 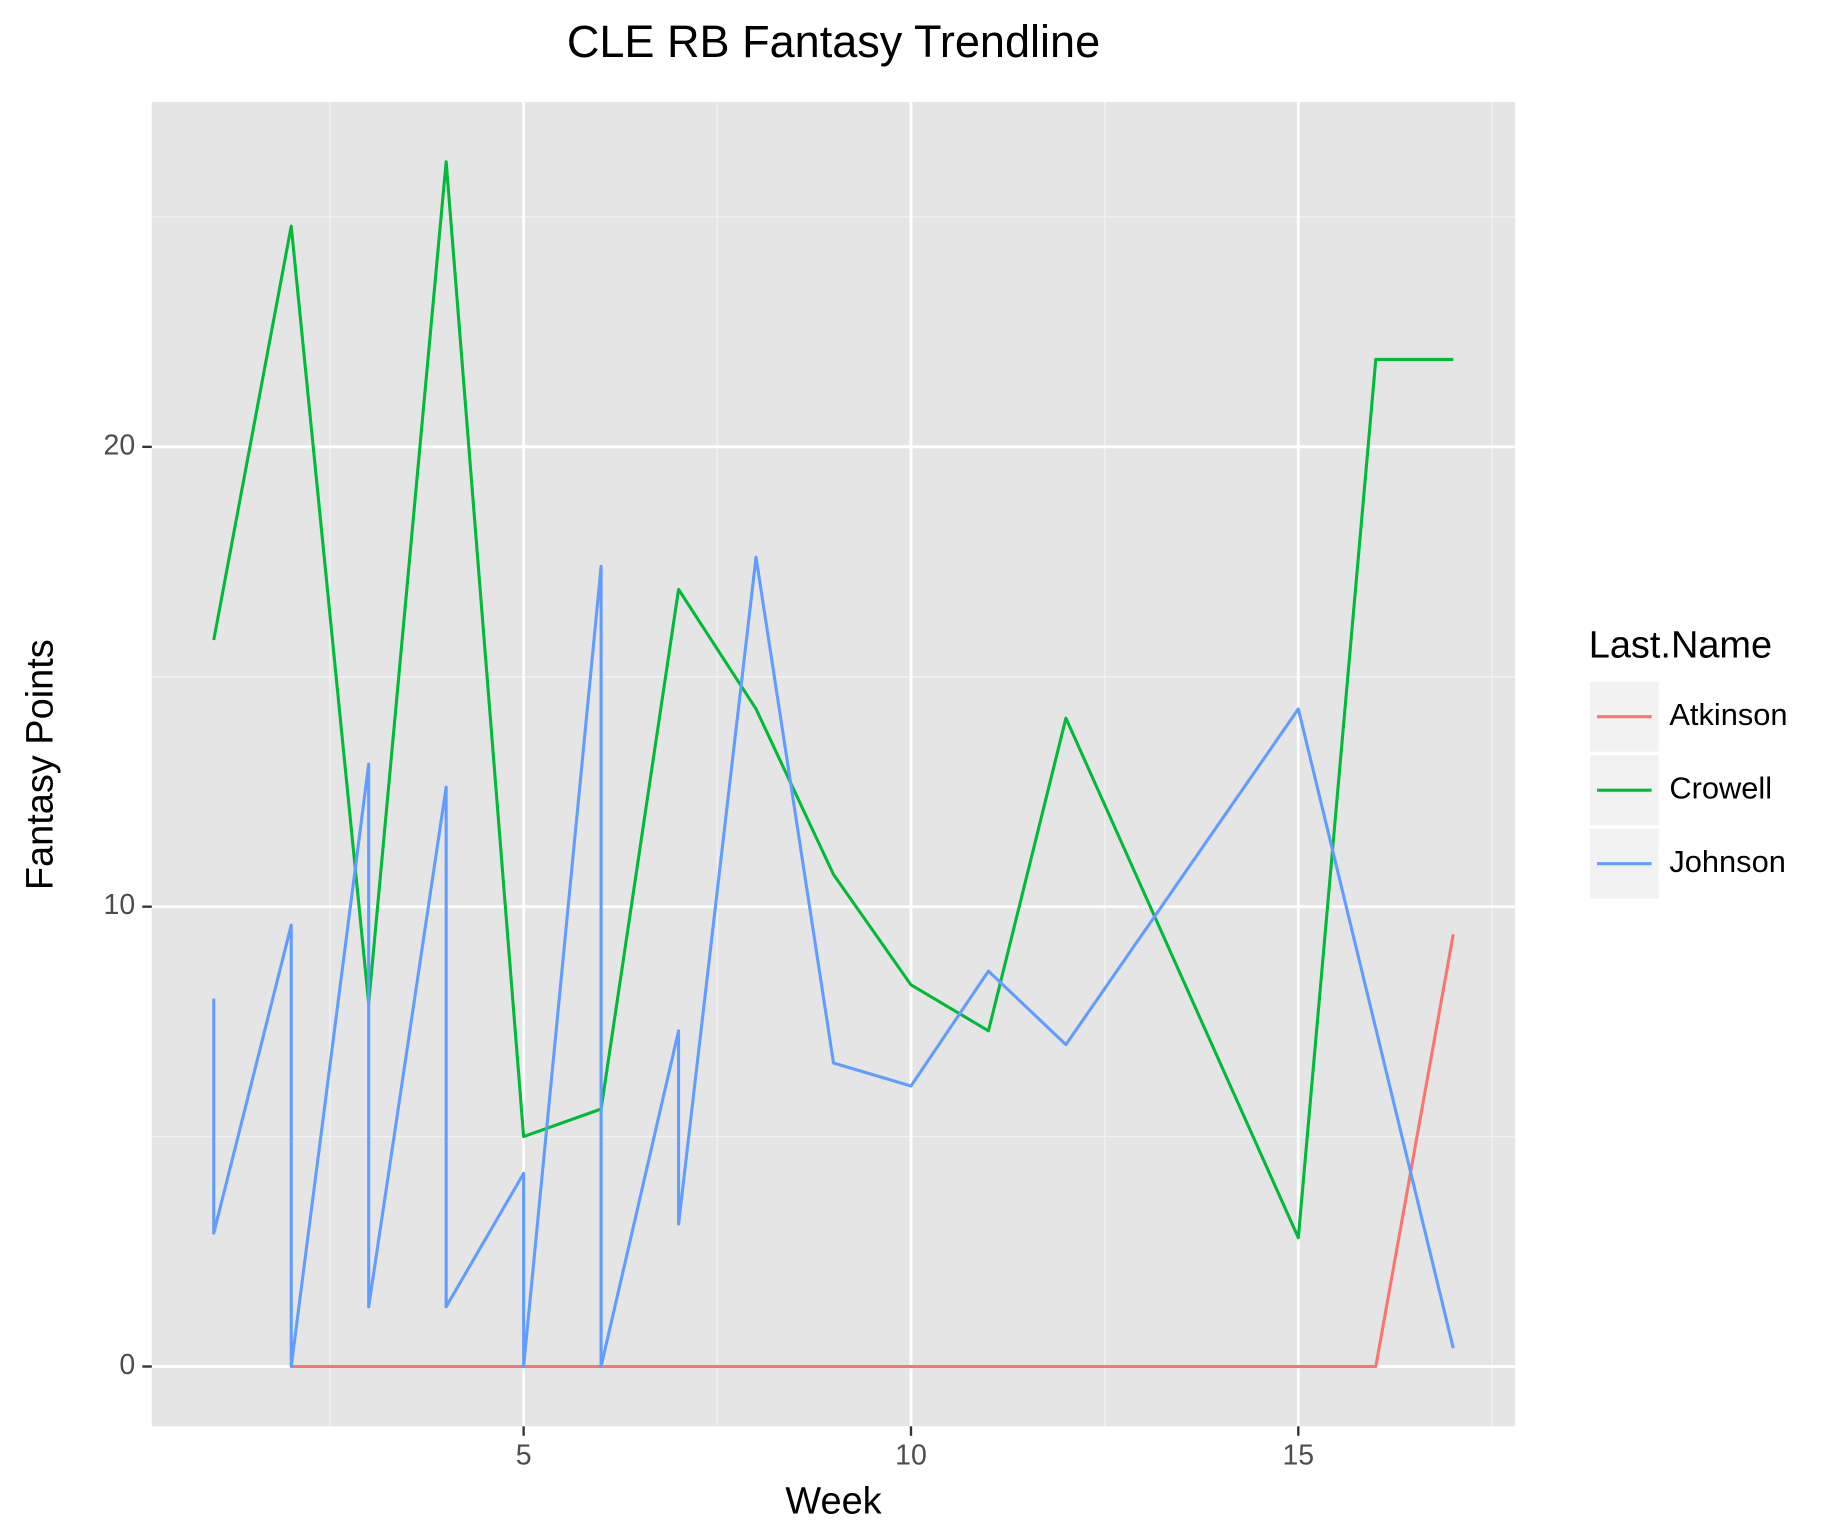 I want to click on legend-title: Last.Name, so click(x=1680, y=645).